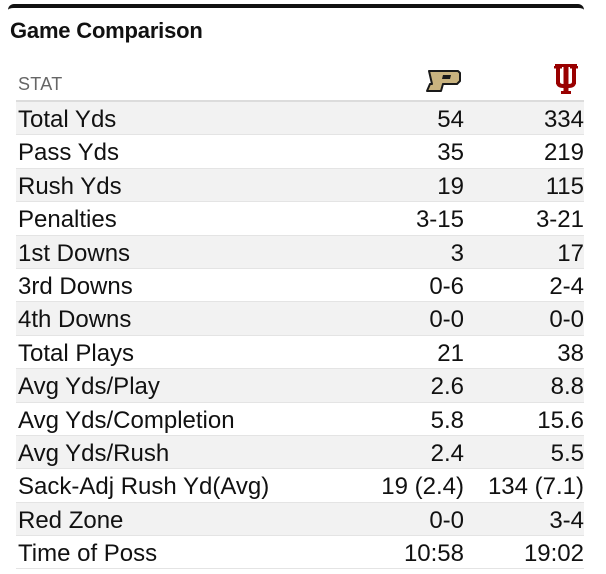 Image resolution: width=606 pixels, height=574 pixels. I want to click on stat-label: Sack-Adj Rush Yd(Avg), so click(144, 487).